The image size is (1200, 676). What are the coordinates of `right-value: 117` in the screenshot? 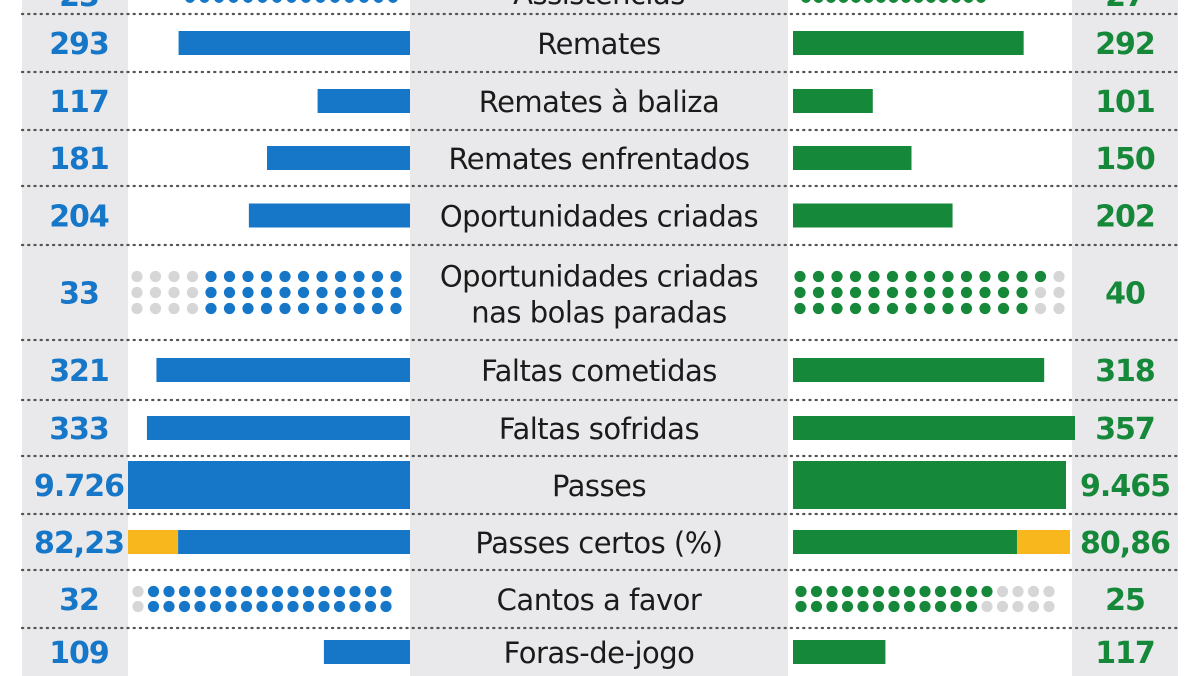 It's located at (1125, 653).